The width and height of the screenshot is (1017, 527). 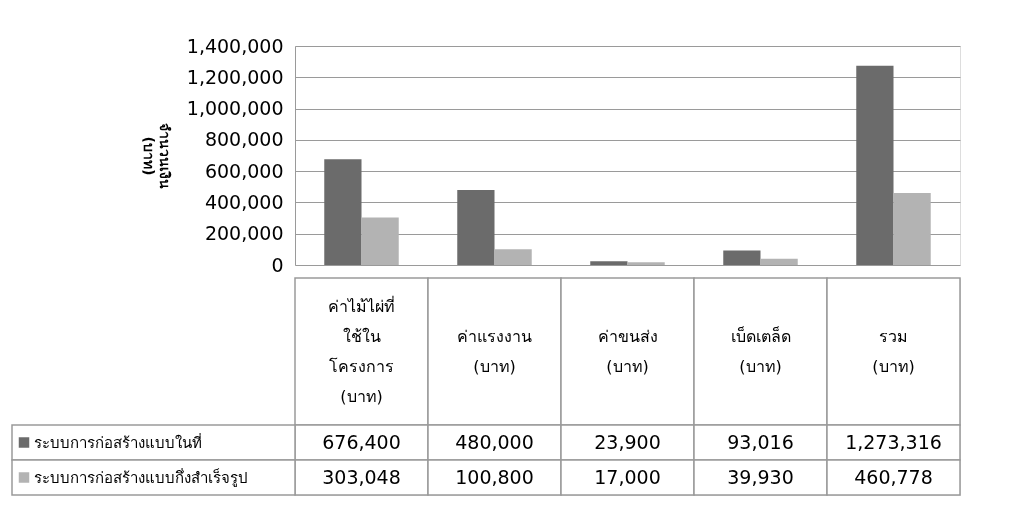 What do you see at coordinates (244, 139) in the screenshot?
I see `y-tick-label: 800,000` at bounding box center [244, 139].